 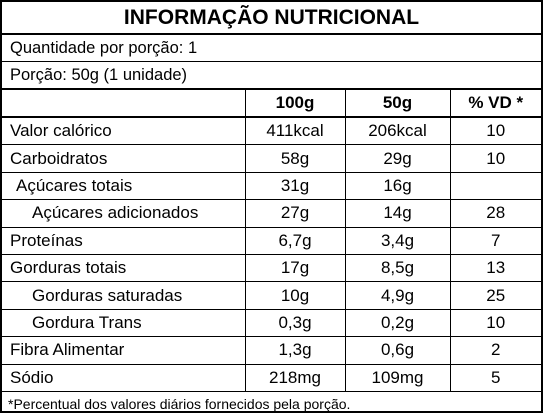 What do you see at coordinates (495, 350) in the screenshot?
I see `nutrient-value: 2` at bounding box center [495, 350].